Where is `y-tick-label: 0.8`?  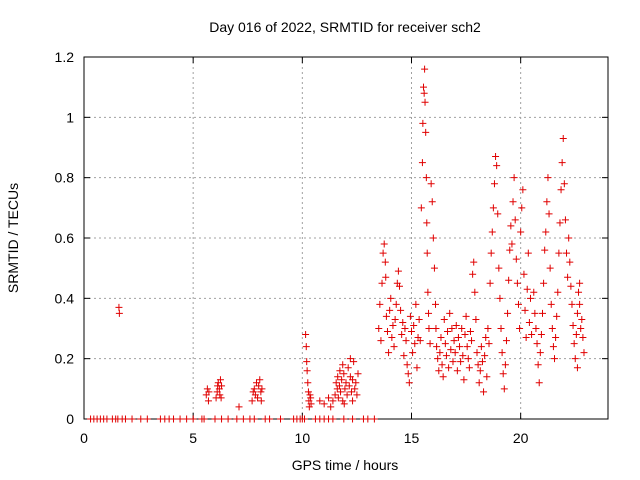 y-tick-label: 0.8 is located at coordinates (65, 178).